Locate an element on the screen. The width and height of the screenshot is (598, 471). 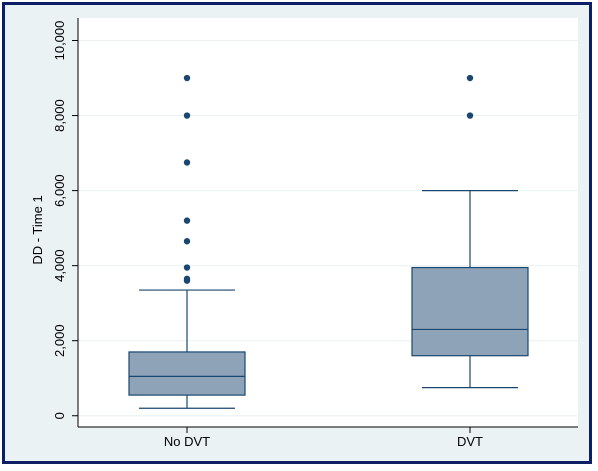
box-no-dvt is located at coordinates (187, 241).